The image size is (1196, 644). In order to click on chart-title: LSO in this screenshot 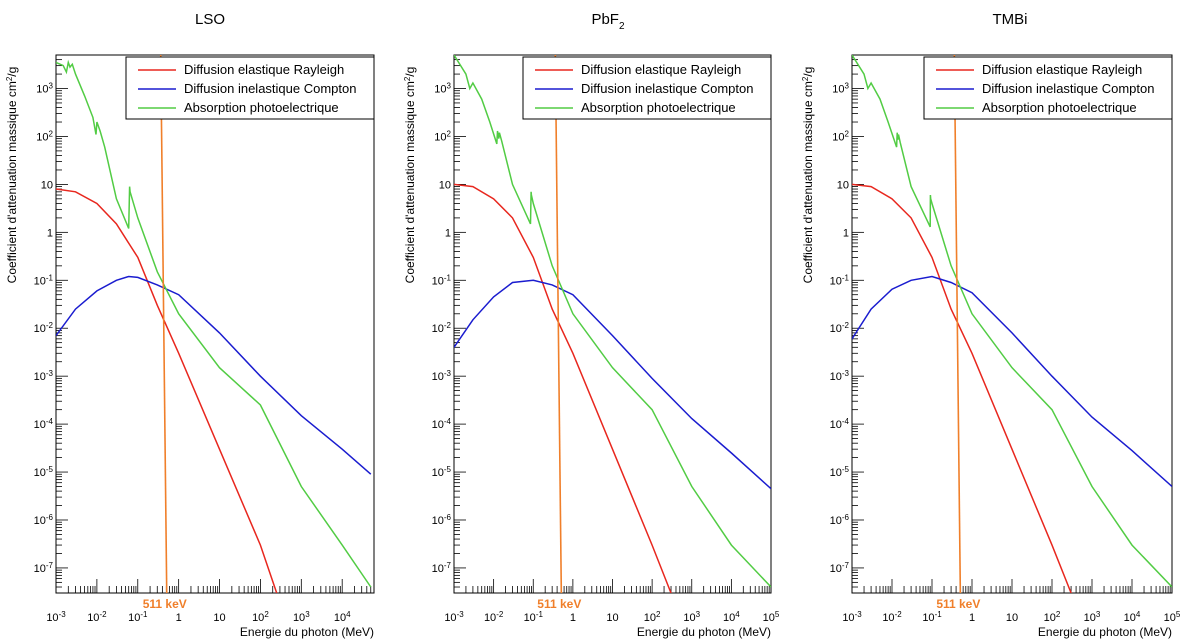, I will do `click(210, 19)`.